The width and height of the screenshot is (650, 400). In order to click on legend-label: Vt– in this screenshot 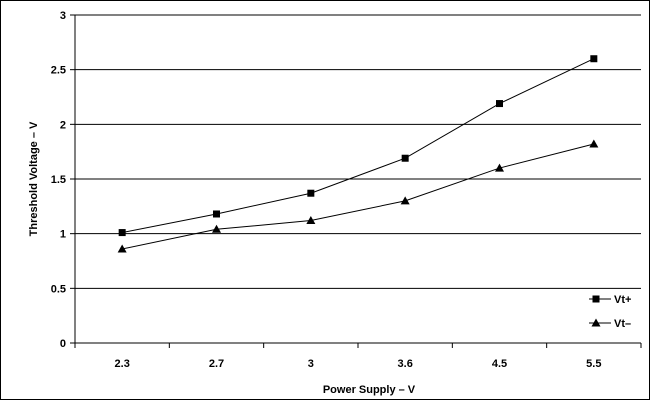, I will do `click(622, 324)`.